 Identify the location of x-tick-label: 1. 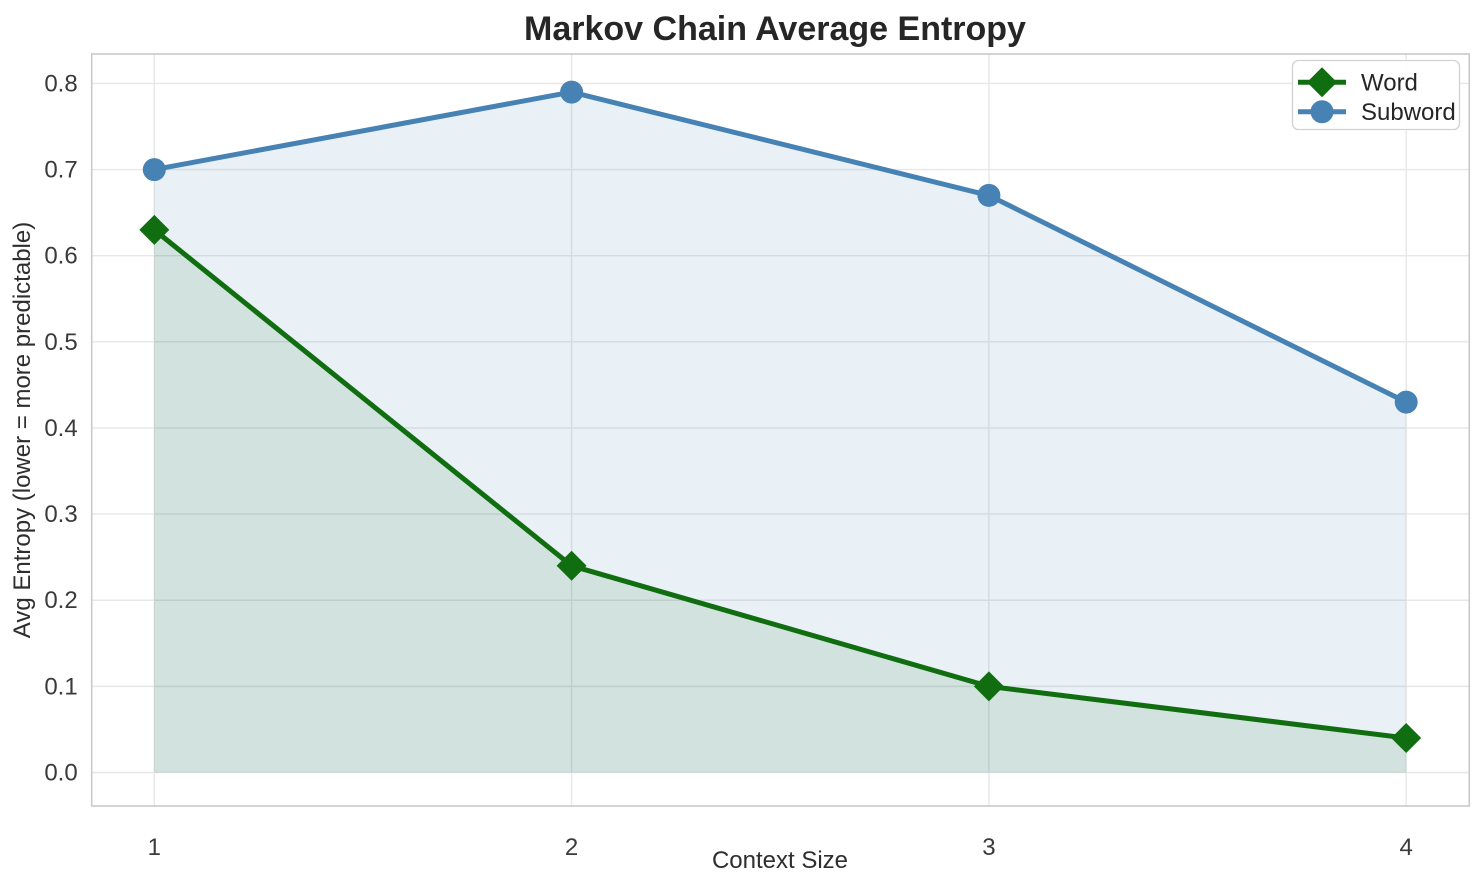
(154, 847).